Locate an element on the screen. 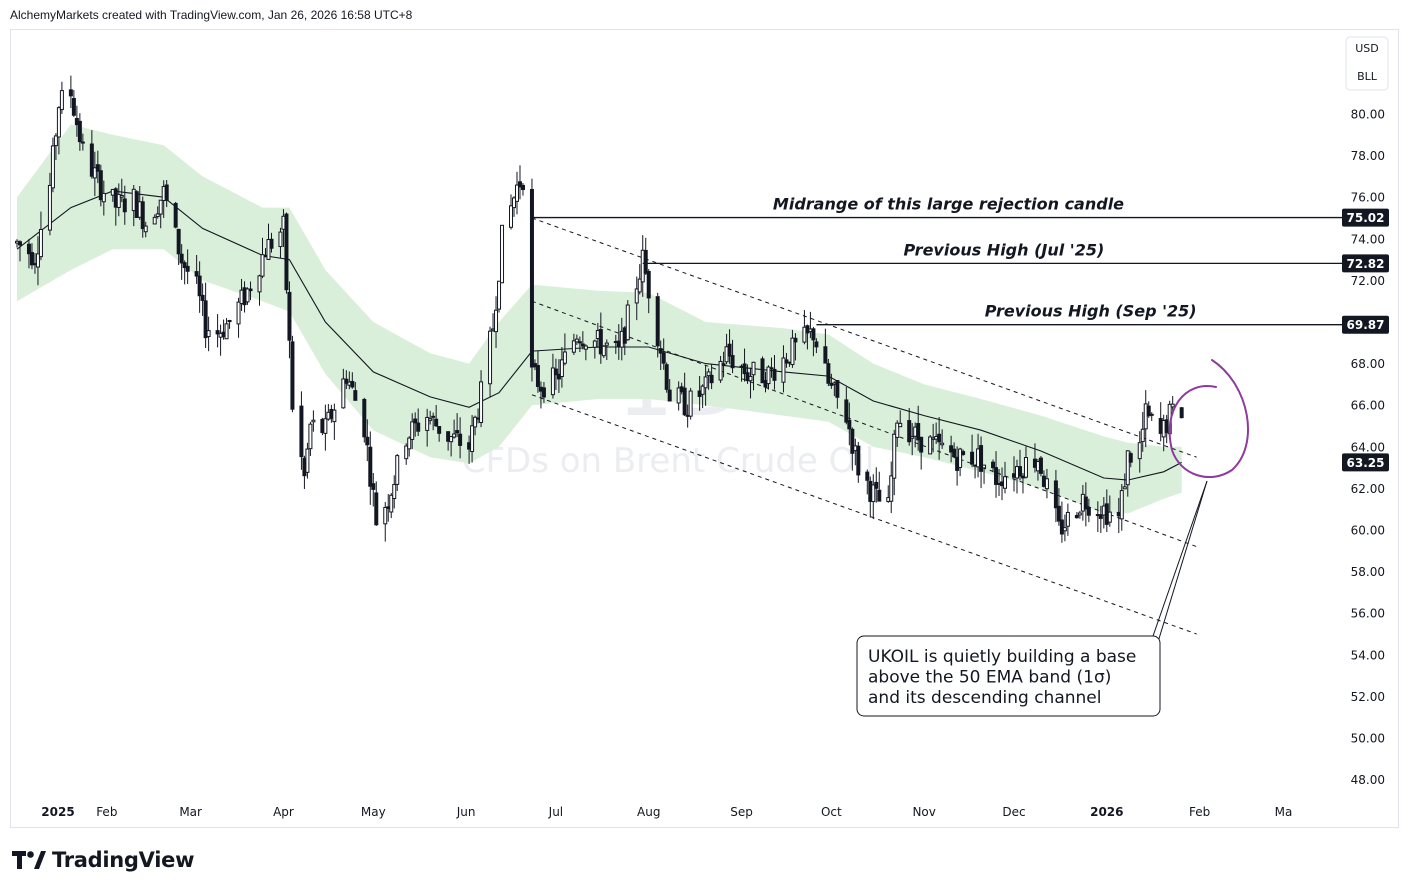  tradingview-logo-icon is located at coordinates (29, 860).